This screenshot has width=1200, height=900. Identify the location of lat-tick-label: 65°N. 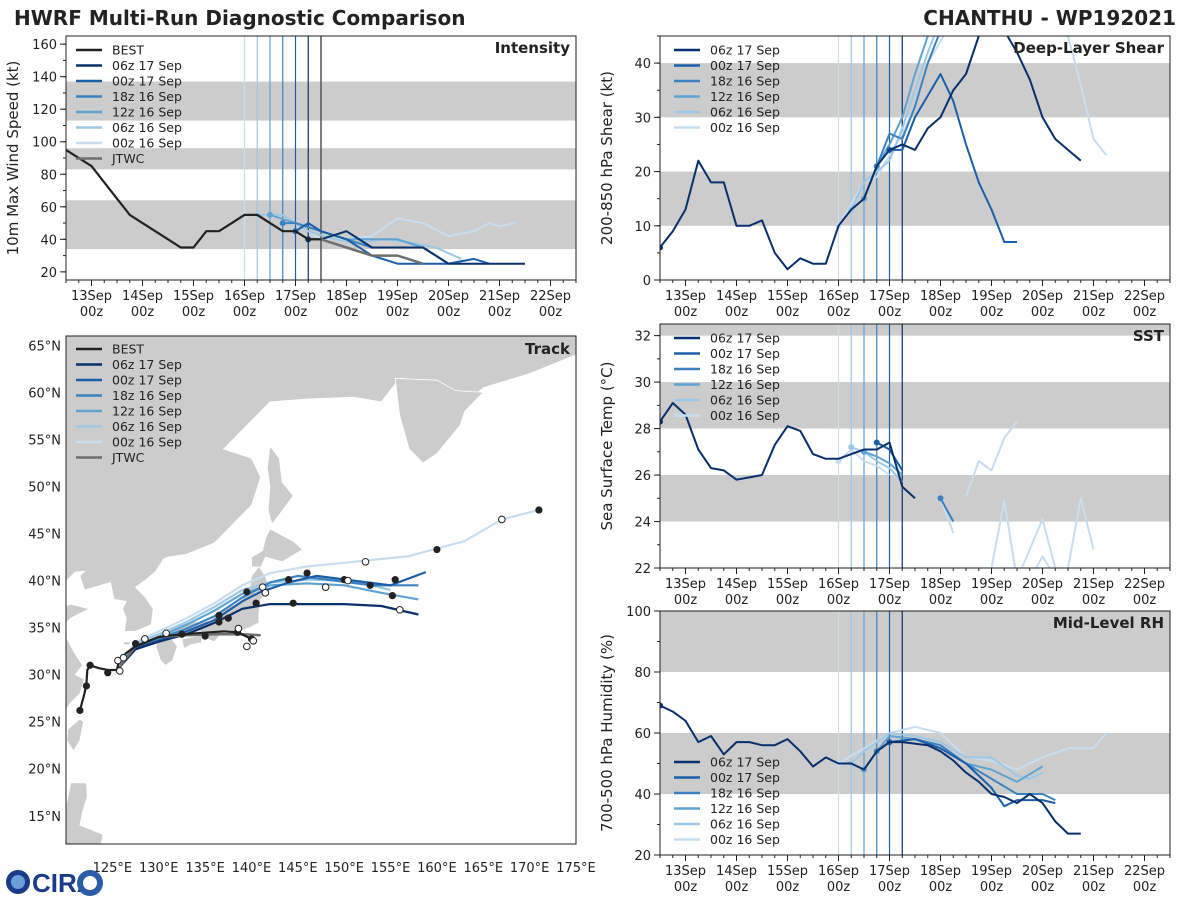
(44, 346).